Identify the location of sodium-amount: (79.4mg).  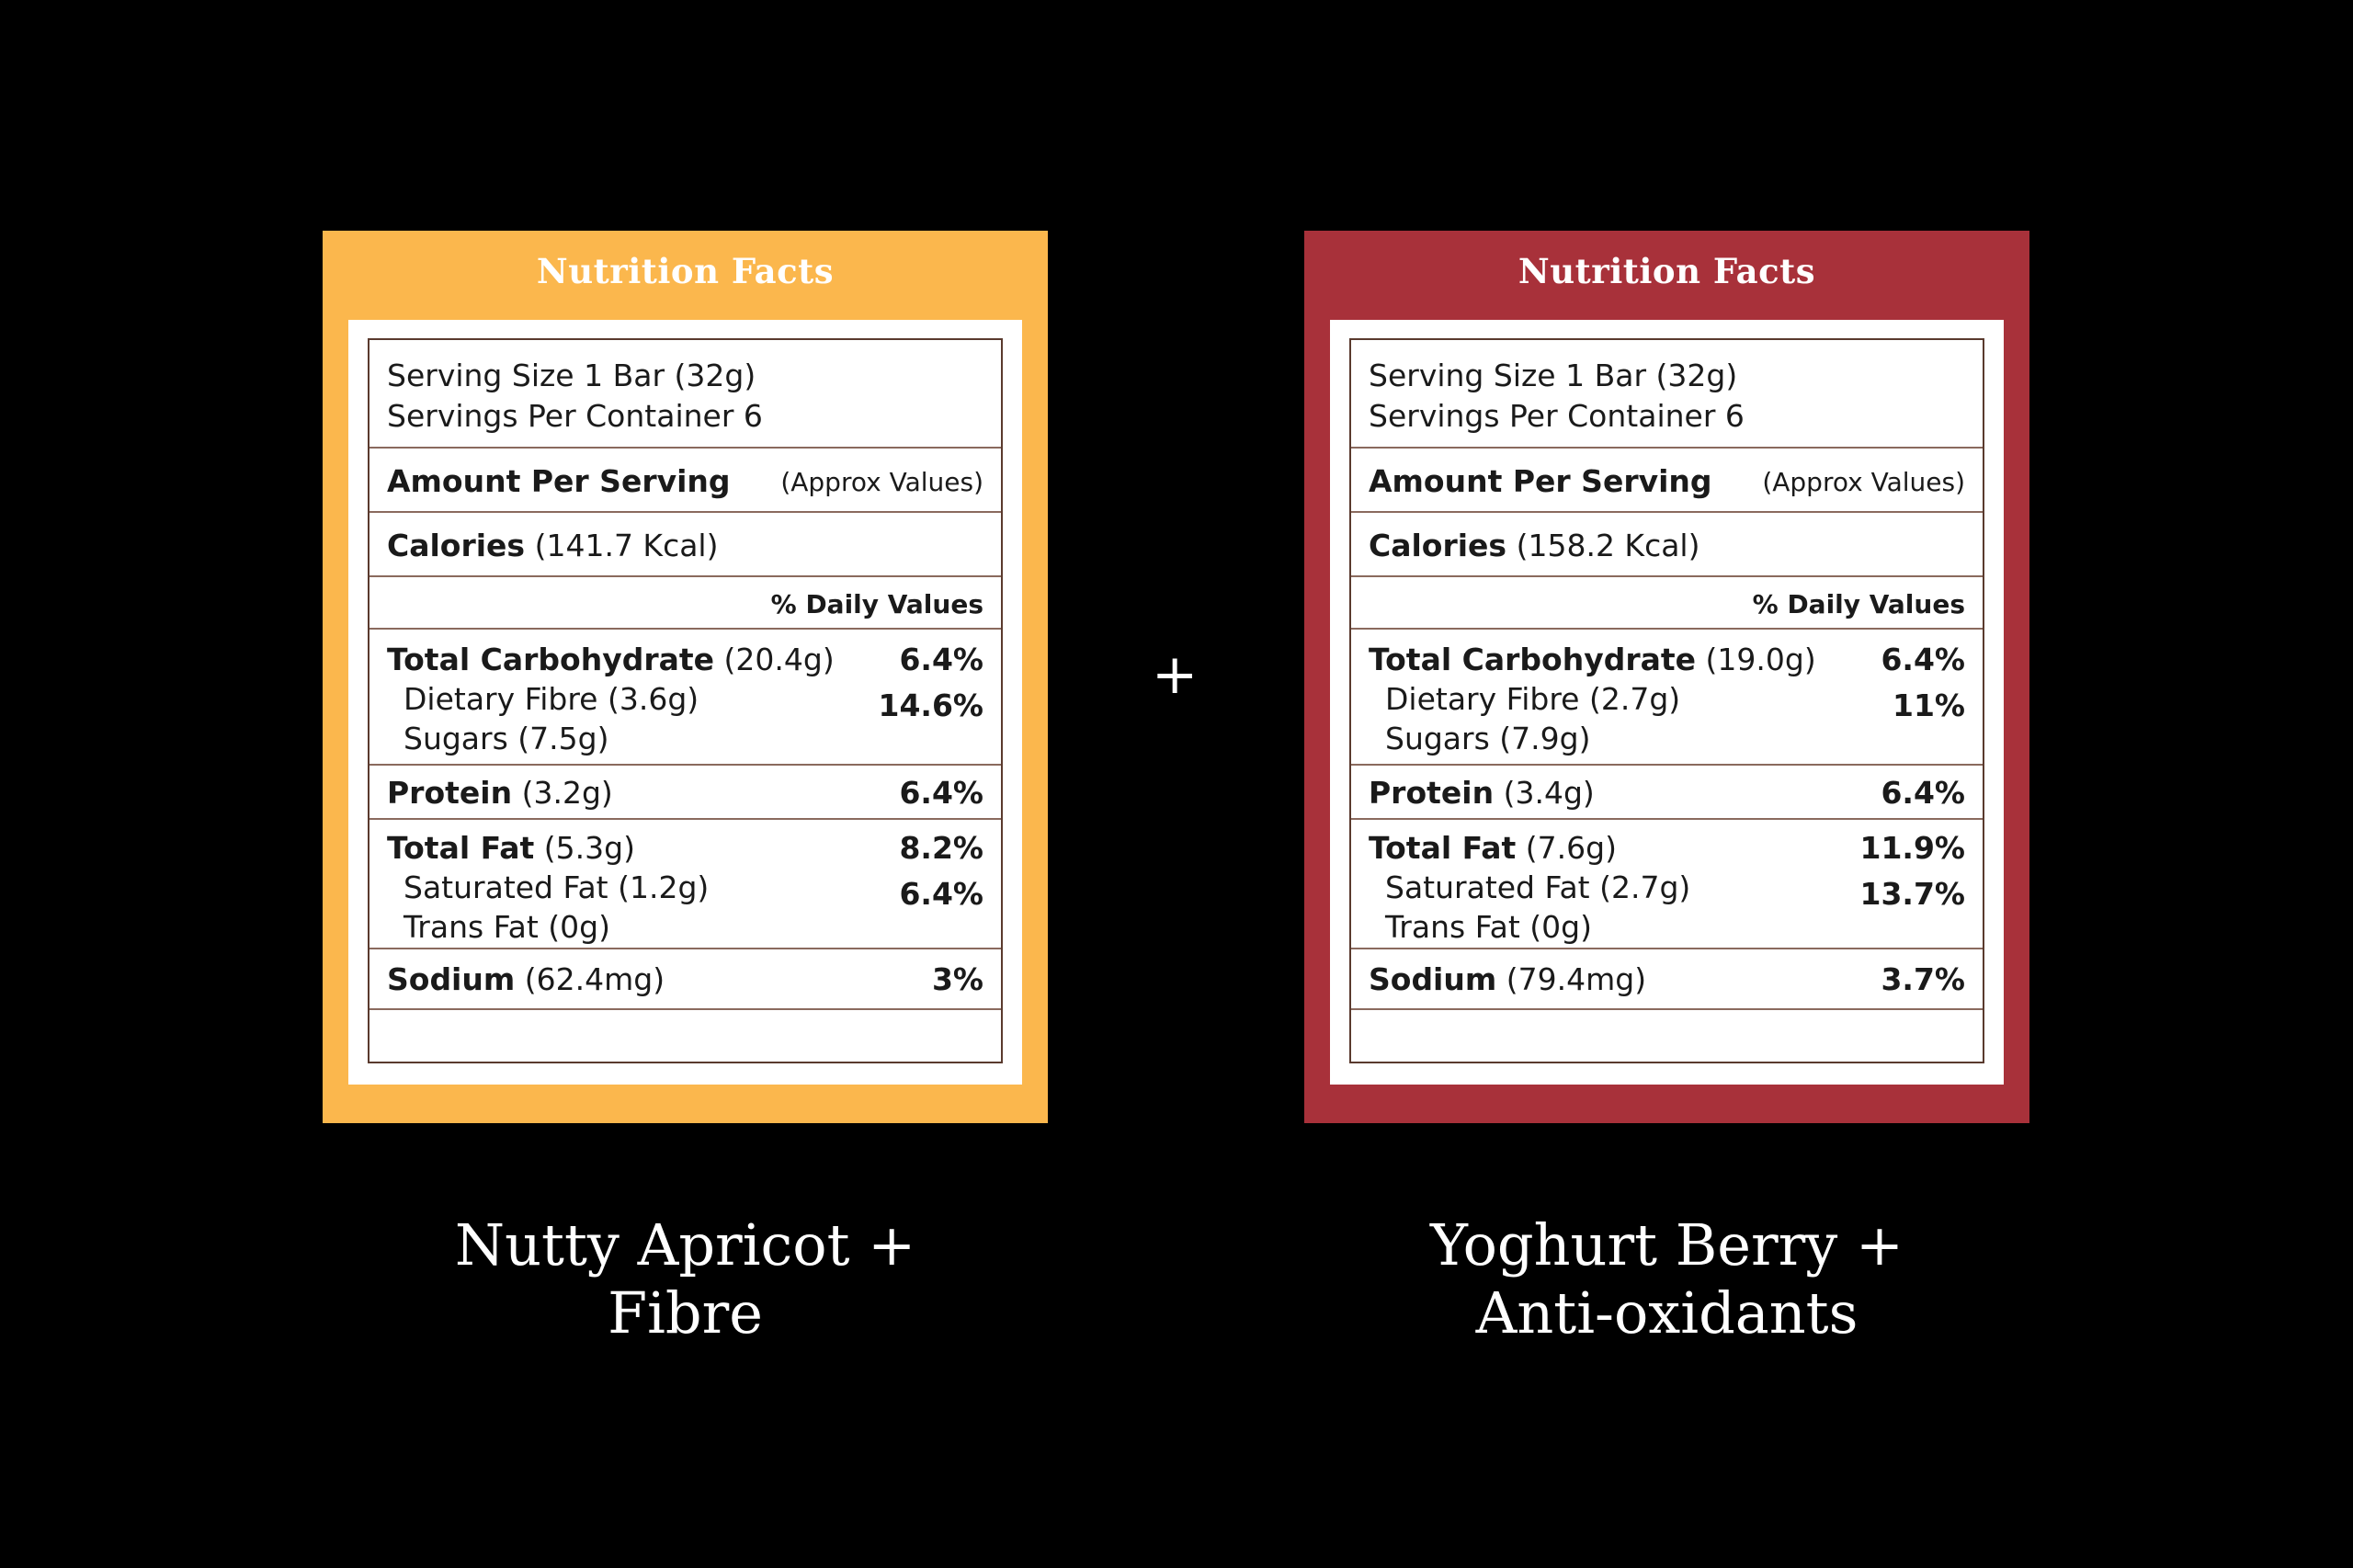
(1576, 979).